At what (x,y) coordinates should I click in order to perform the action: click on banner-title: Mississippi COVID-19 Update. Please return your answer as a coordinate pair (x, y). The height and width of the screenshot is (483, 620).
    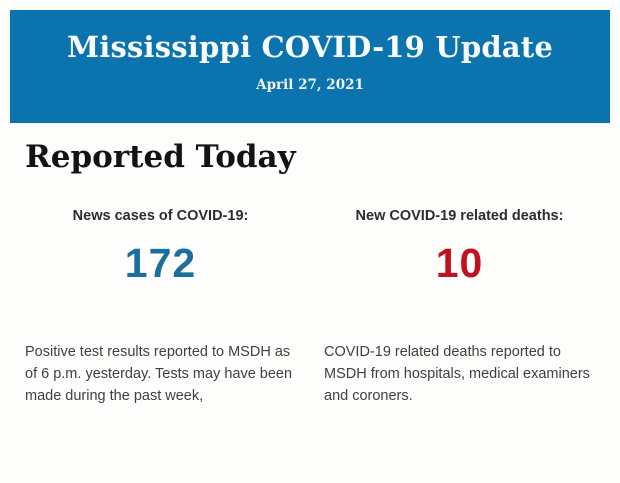
    Looking at the image, I should click on (310, 47).